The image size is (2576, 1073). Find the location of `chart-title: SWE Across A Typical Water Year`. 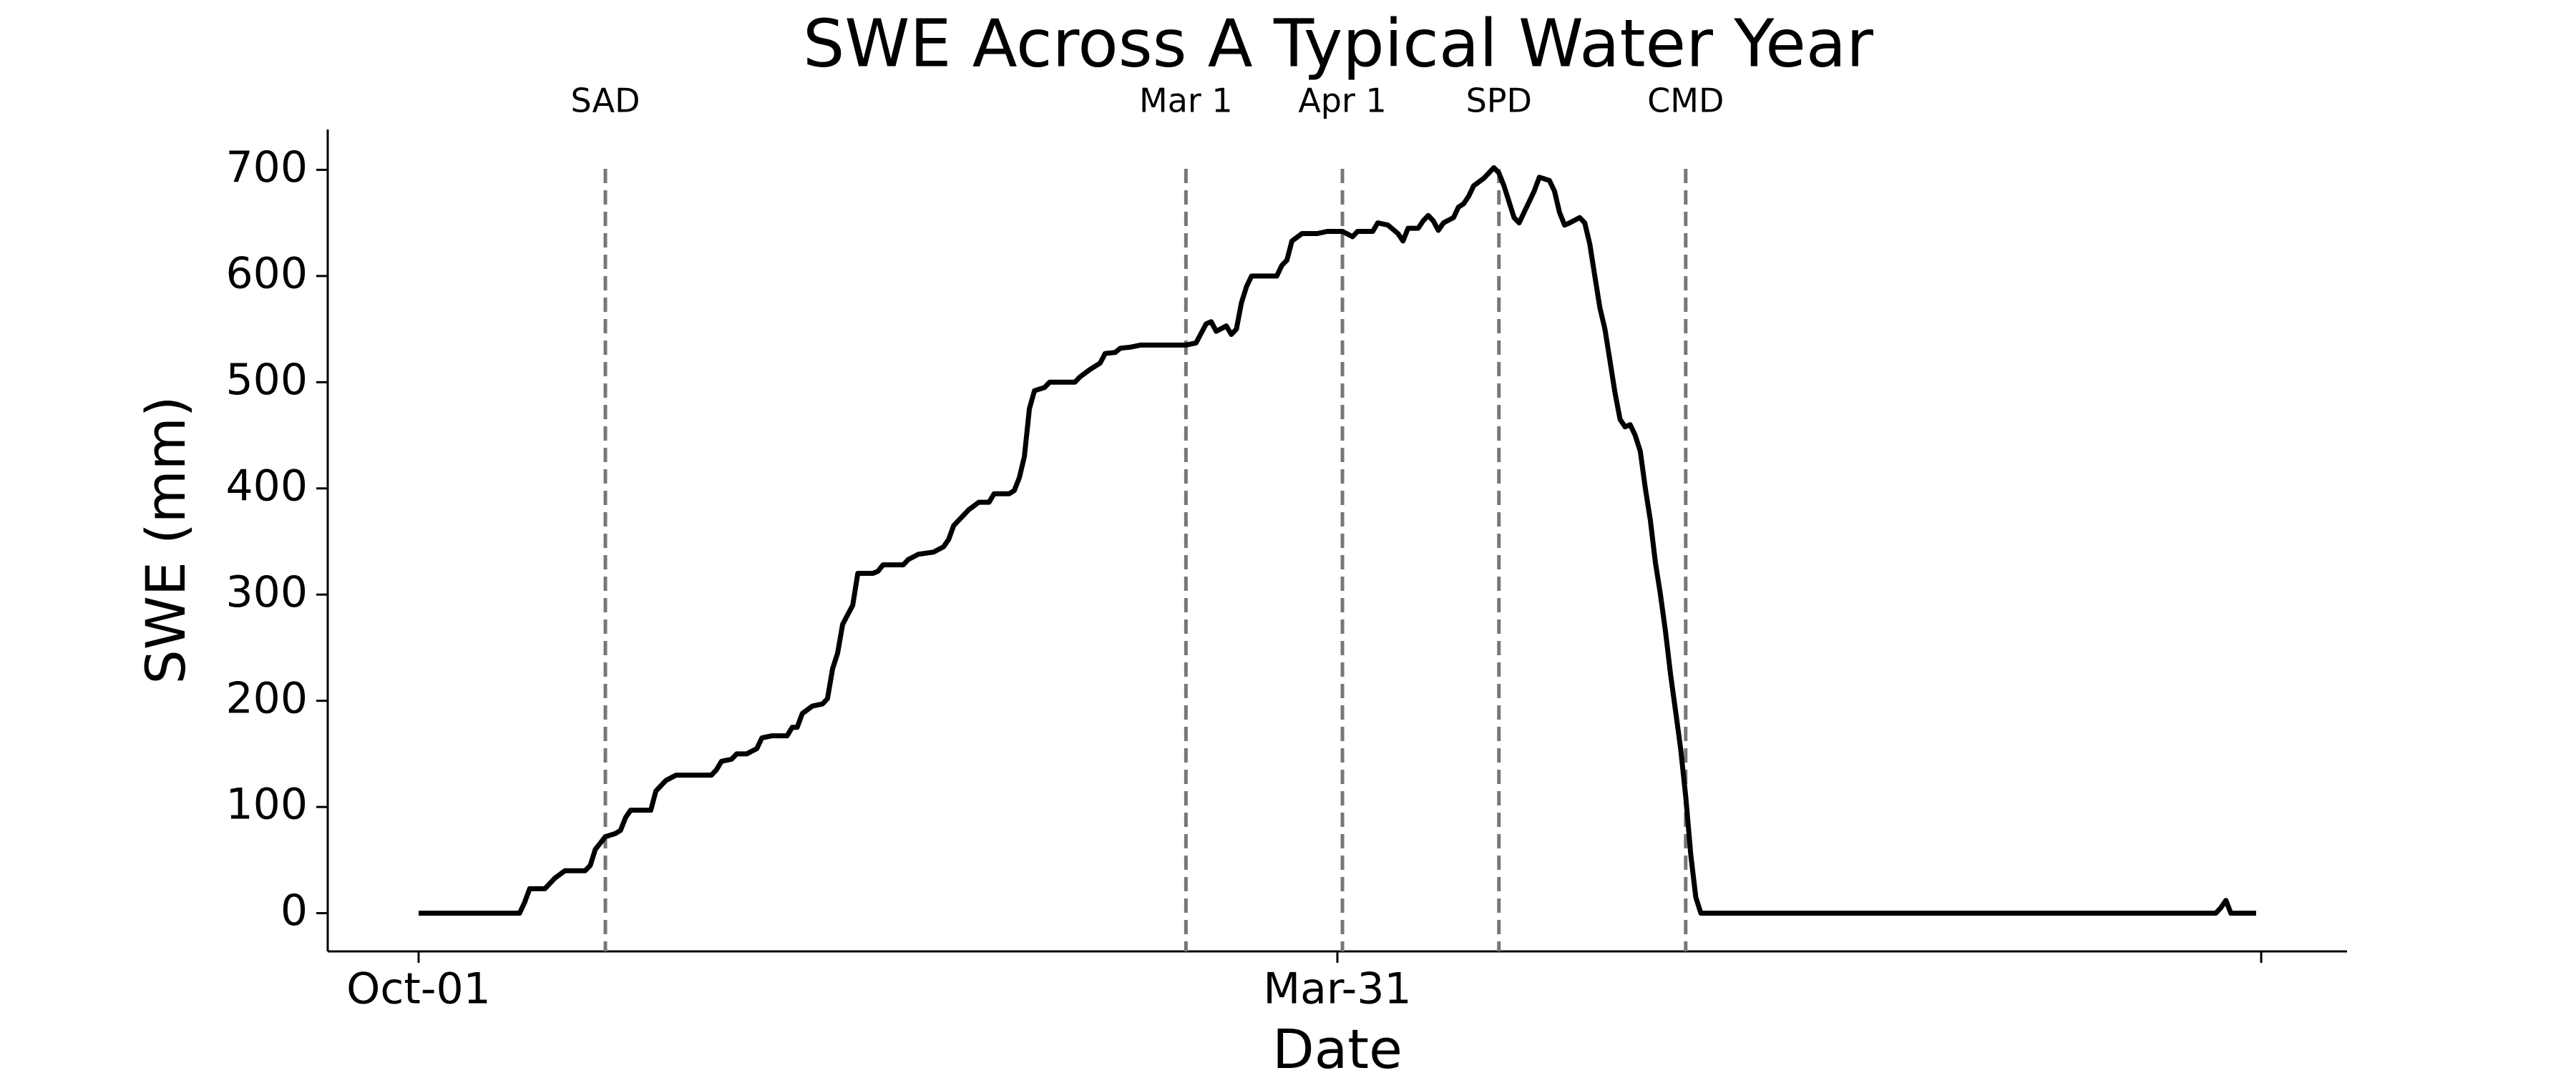

chart-title: SWE Across A Typical Water Year is located at coordinates (1338, 43).